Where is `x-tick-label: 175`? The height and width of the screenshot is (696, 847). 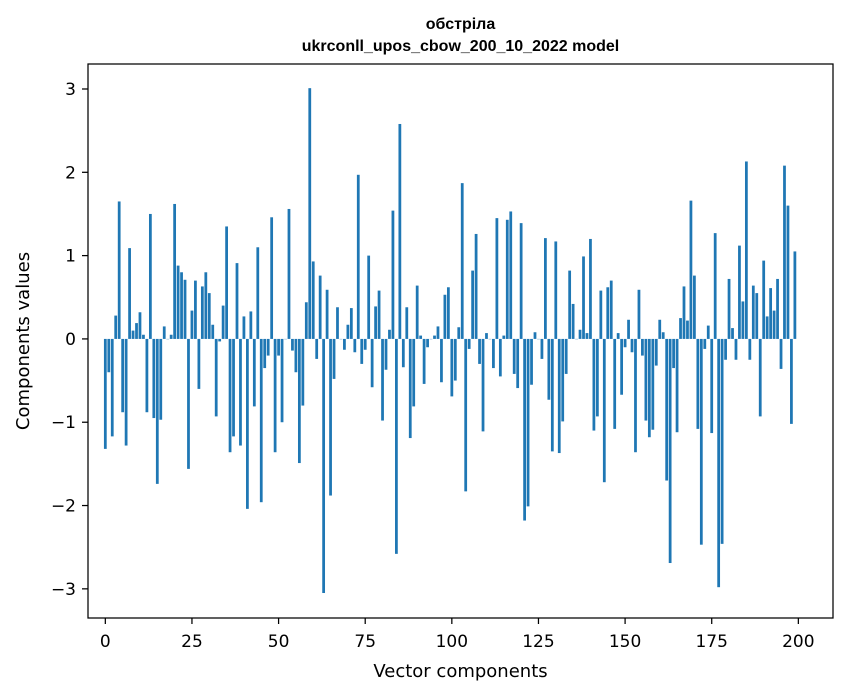 x-tick-label: 175 is located at coordinates (711, 642).